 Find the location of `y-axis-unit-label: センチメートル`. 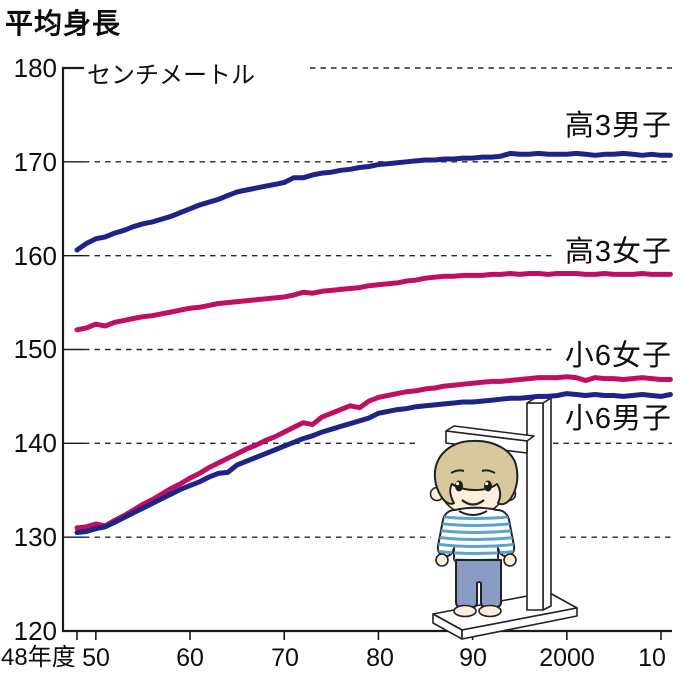

y-axis-unit-label: センチメートル is located at coordinates (171, 75).